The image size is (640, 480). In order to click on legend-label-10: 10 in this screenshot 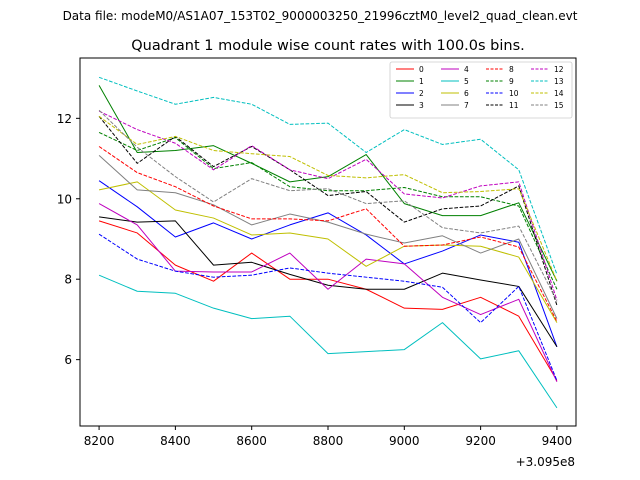, I will do `click(514, 93)`.